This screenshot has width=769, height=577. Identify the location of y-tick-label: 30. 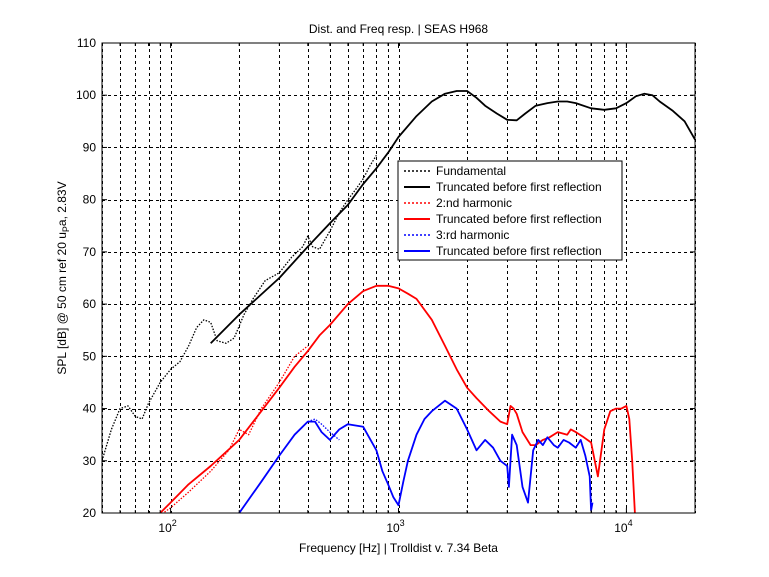
(90, 461).